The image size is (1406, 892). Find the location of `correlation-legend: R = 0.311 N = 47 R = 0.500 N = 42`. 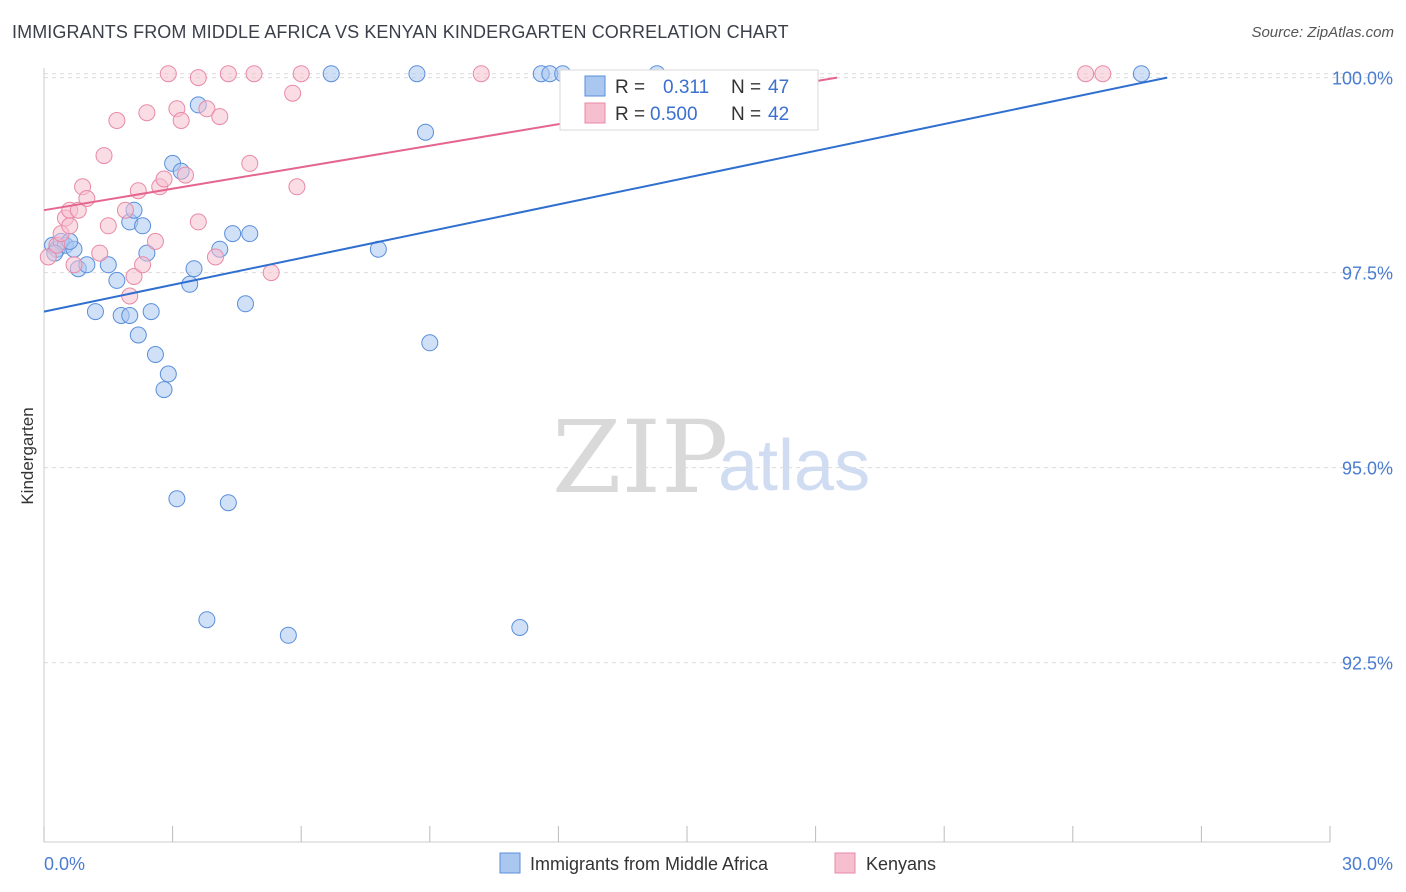

correlation-legend: R = 0.311 N = 47 R = 0.500 N = 42 is located at coordinates (689, 100).